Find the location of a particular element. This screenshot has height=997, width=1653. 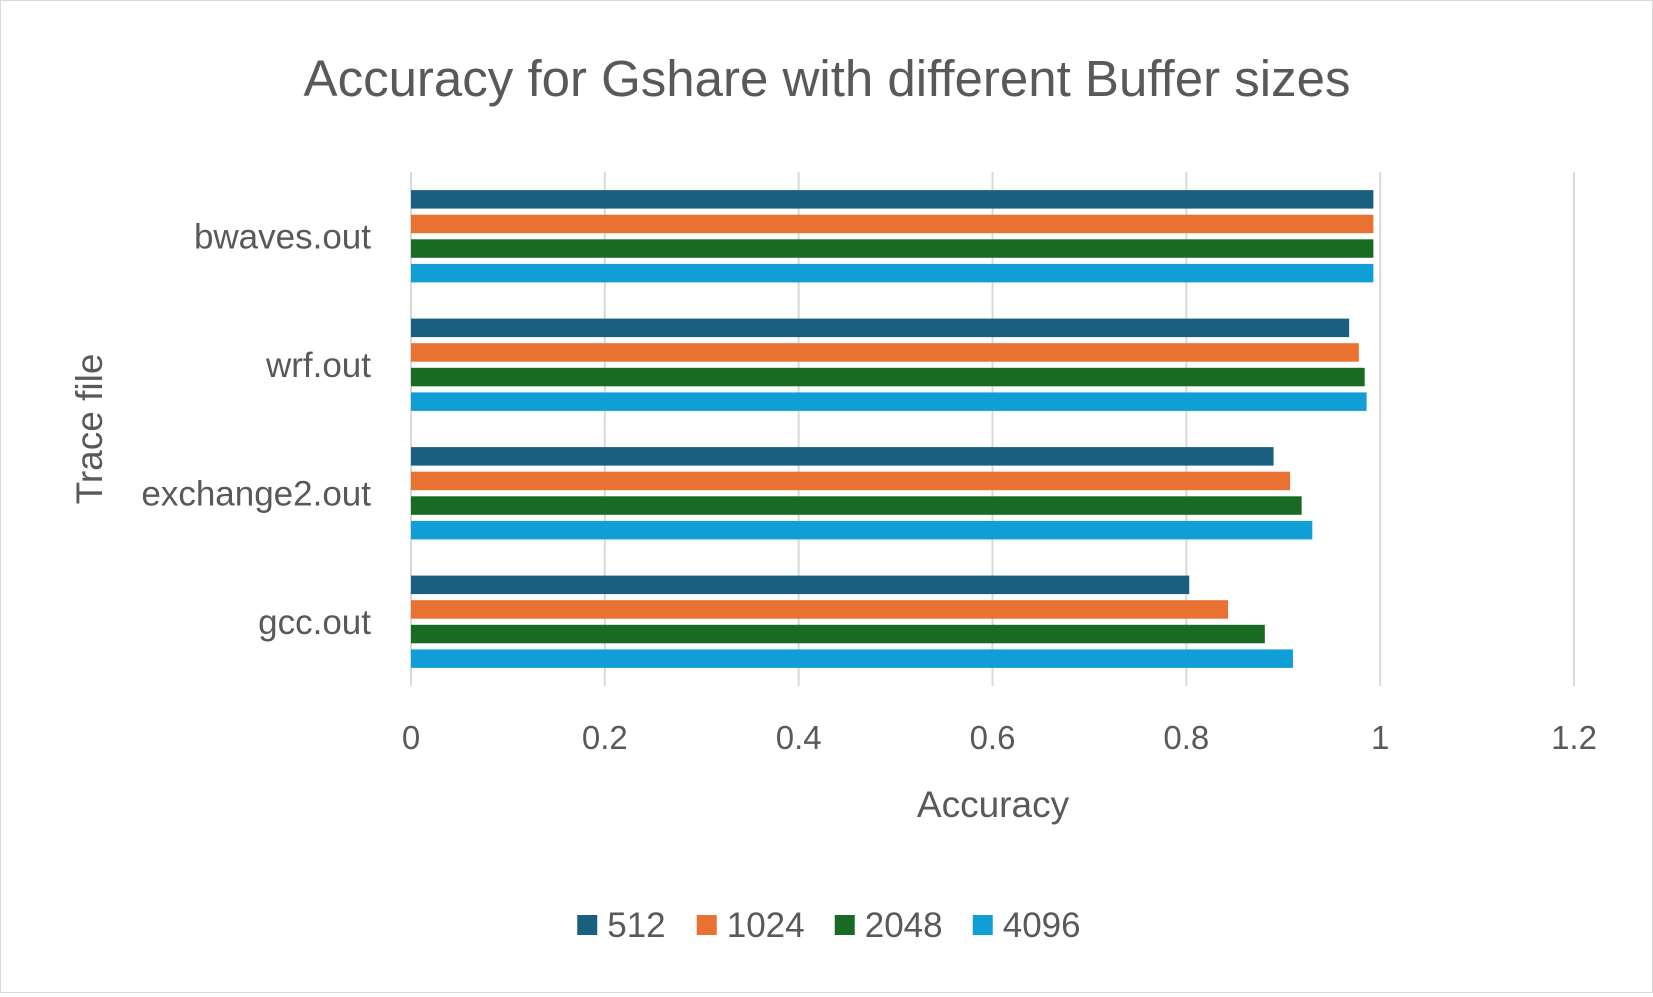

legend-label: 4096 is located at coordinates (1042, 925).